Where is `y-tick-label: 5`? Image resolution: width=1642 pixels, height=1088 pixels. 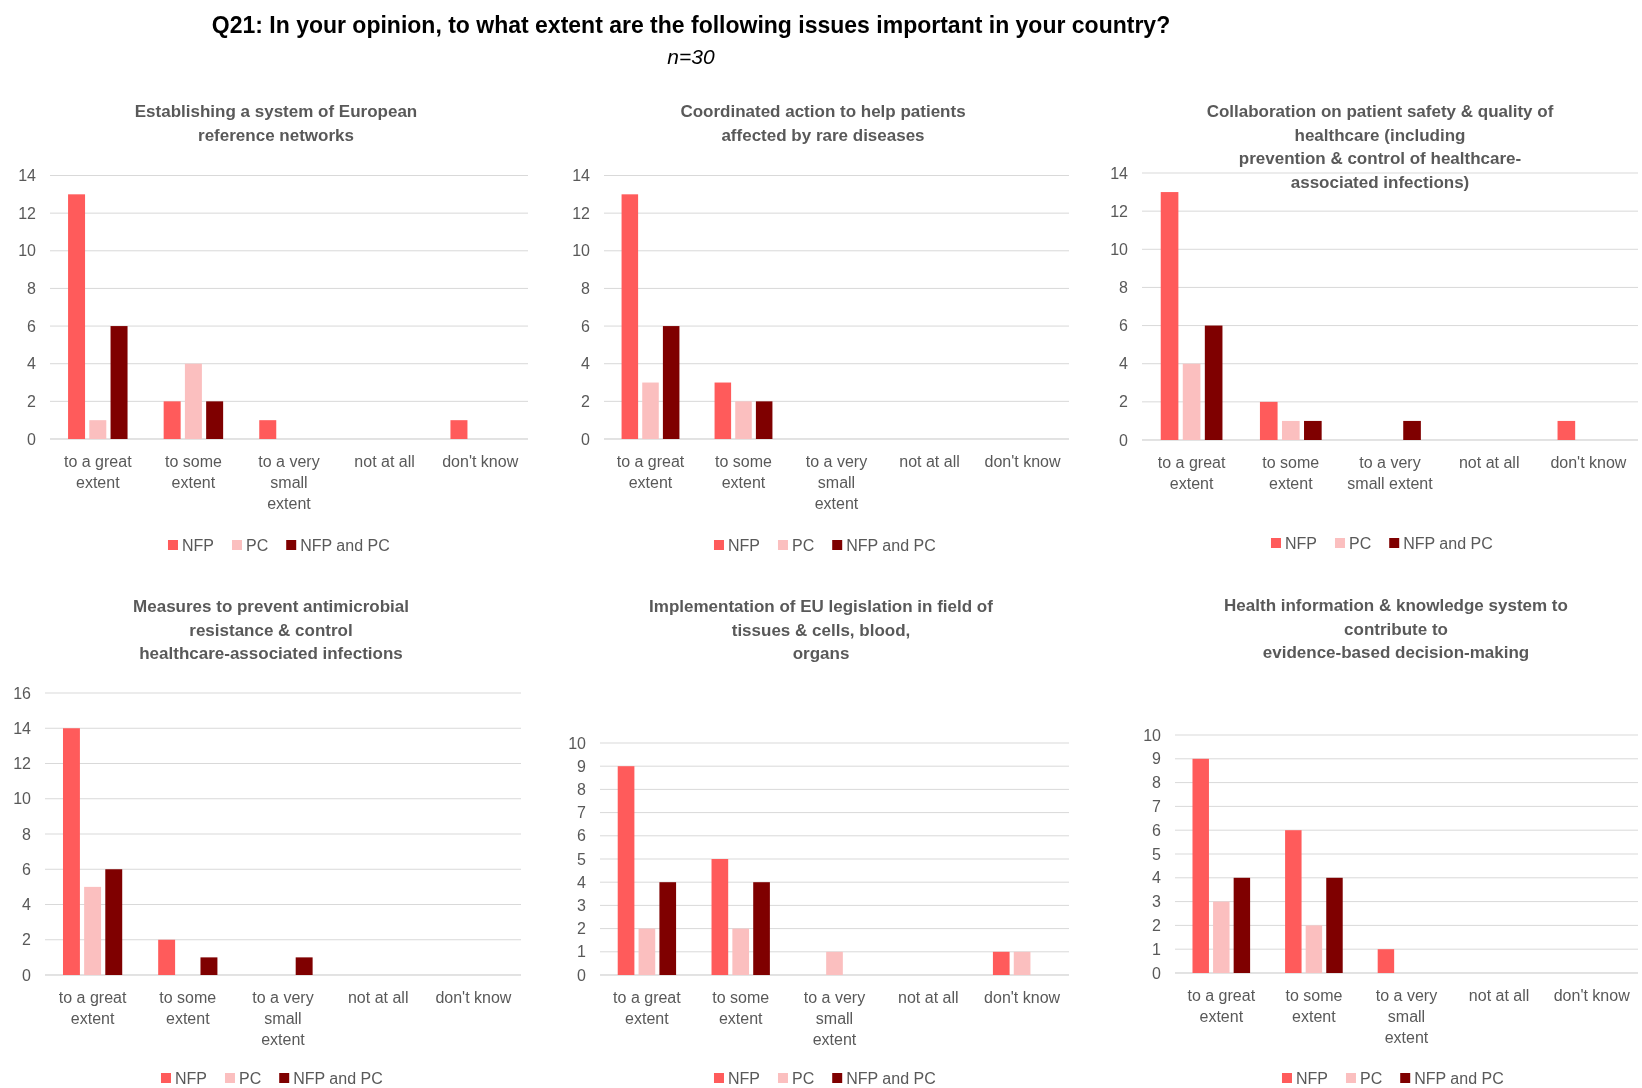 y-tick-label: 5 is located at coordinates (582, 859).